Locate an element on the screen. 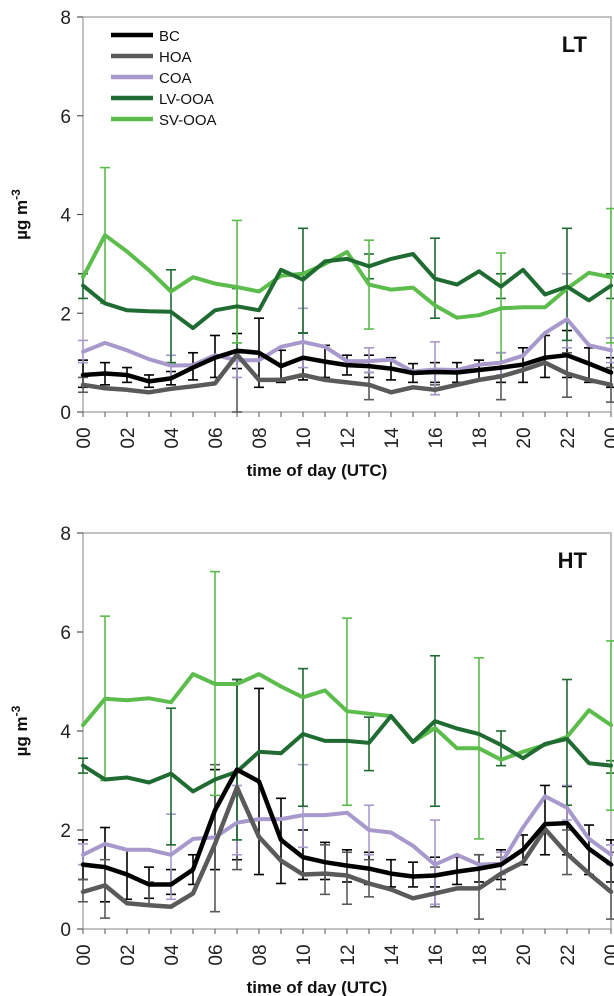  panel-title: LT is located at coordinates (575, 44).